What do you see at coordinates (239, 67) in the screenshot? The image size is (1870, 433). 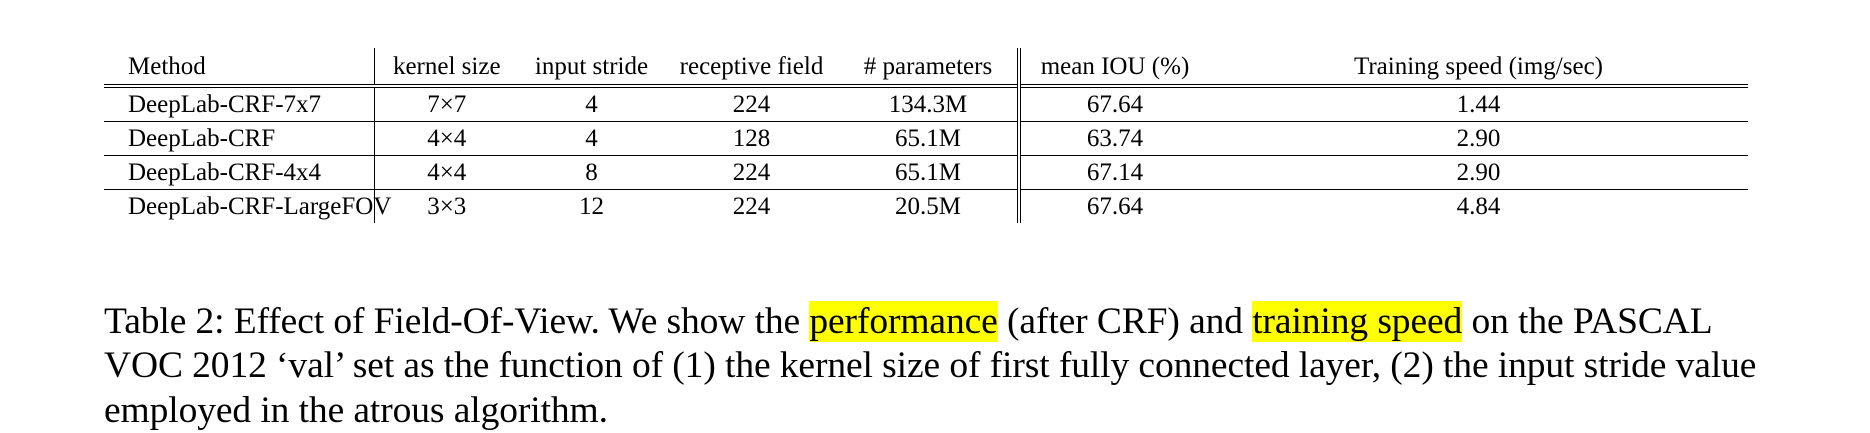 I see `header-method: Method` at bounding box center [239, 67].